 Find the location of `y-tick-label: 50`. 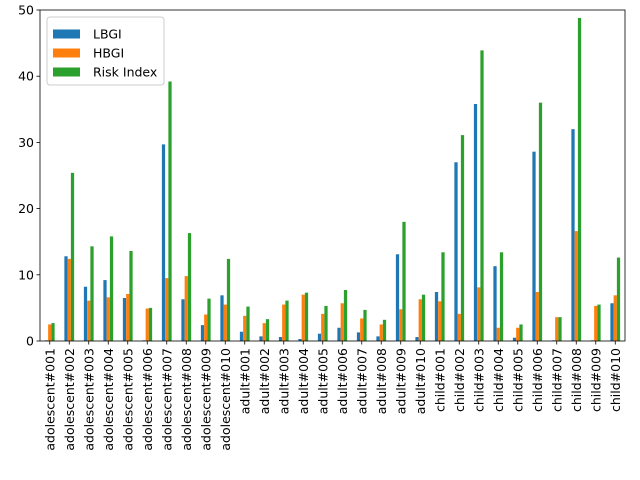

y-tick-label: 50 is located at coordinates (26, 10).